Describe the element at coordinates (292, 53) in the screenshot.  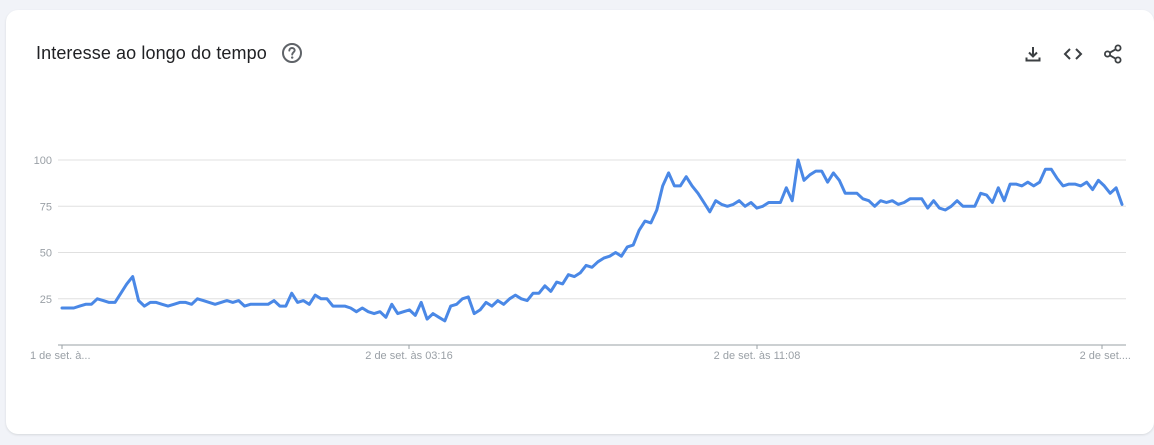
I see `help-circle-icon` at that location.